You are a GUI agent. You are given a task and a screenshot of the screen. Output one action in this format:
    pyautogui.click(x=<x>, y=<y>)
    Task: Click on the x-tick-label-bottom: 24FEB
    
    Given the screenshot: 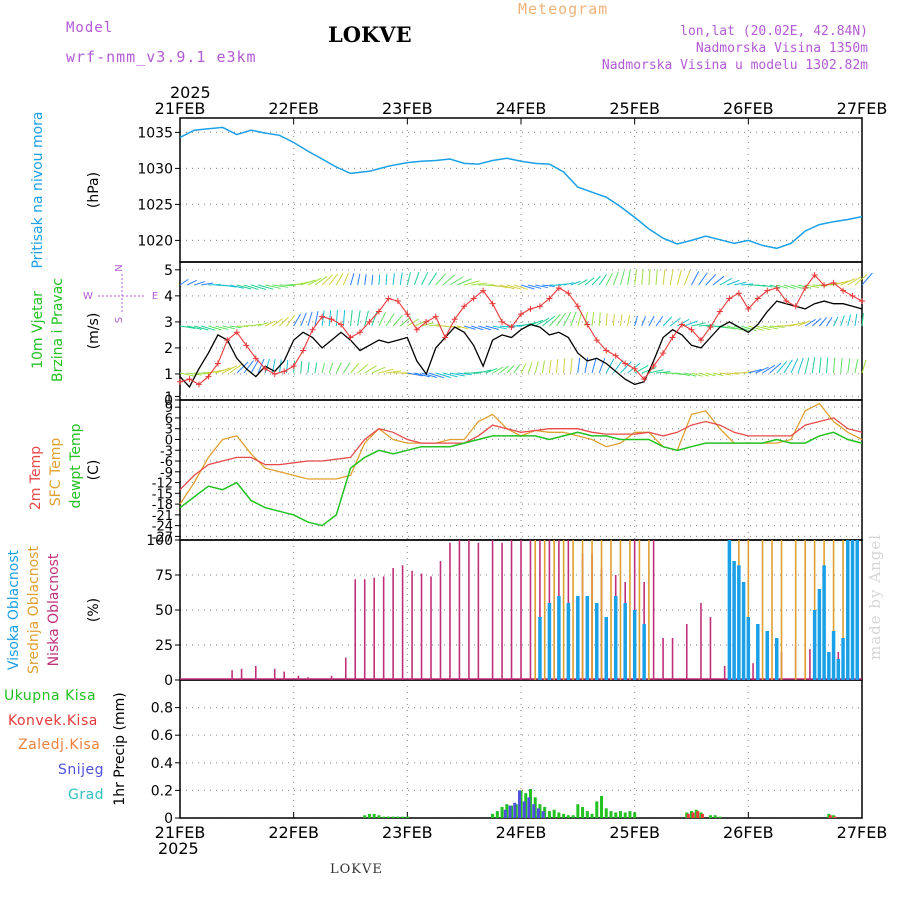 What is the action you would take?
    pyautogui.click(x=521, y=832)
    